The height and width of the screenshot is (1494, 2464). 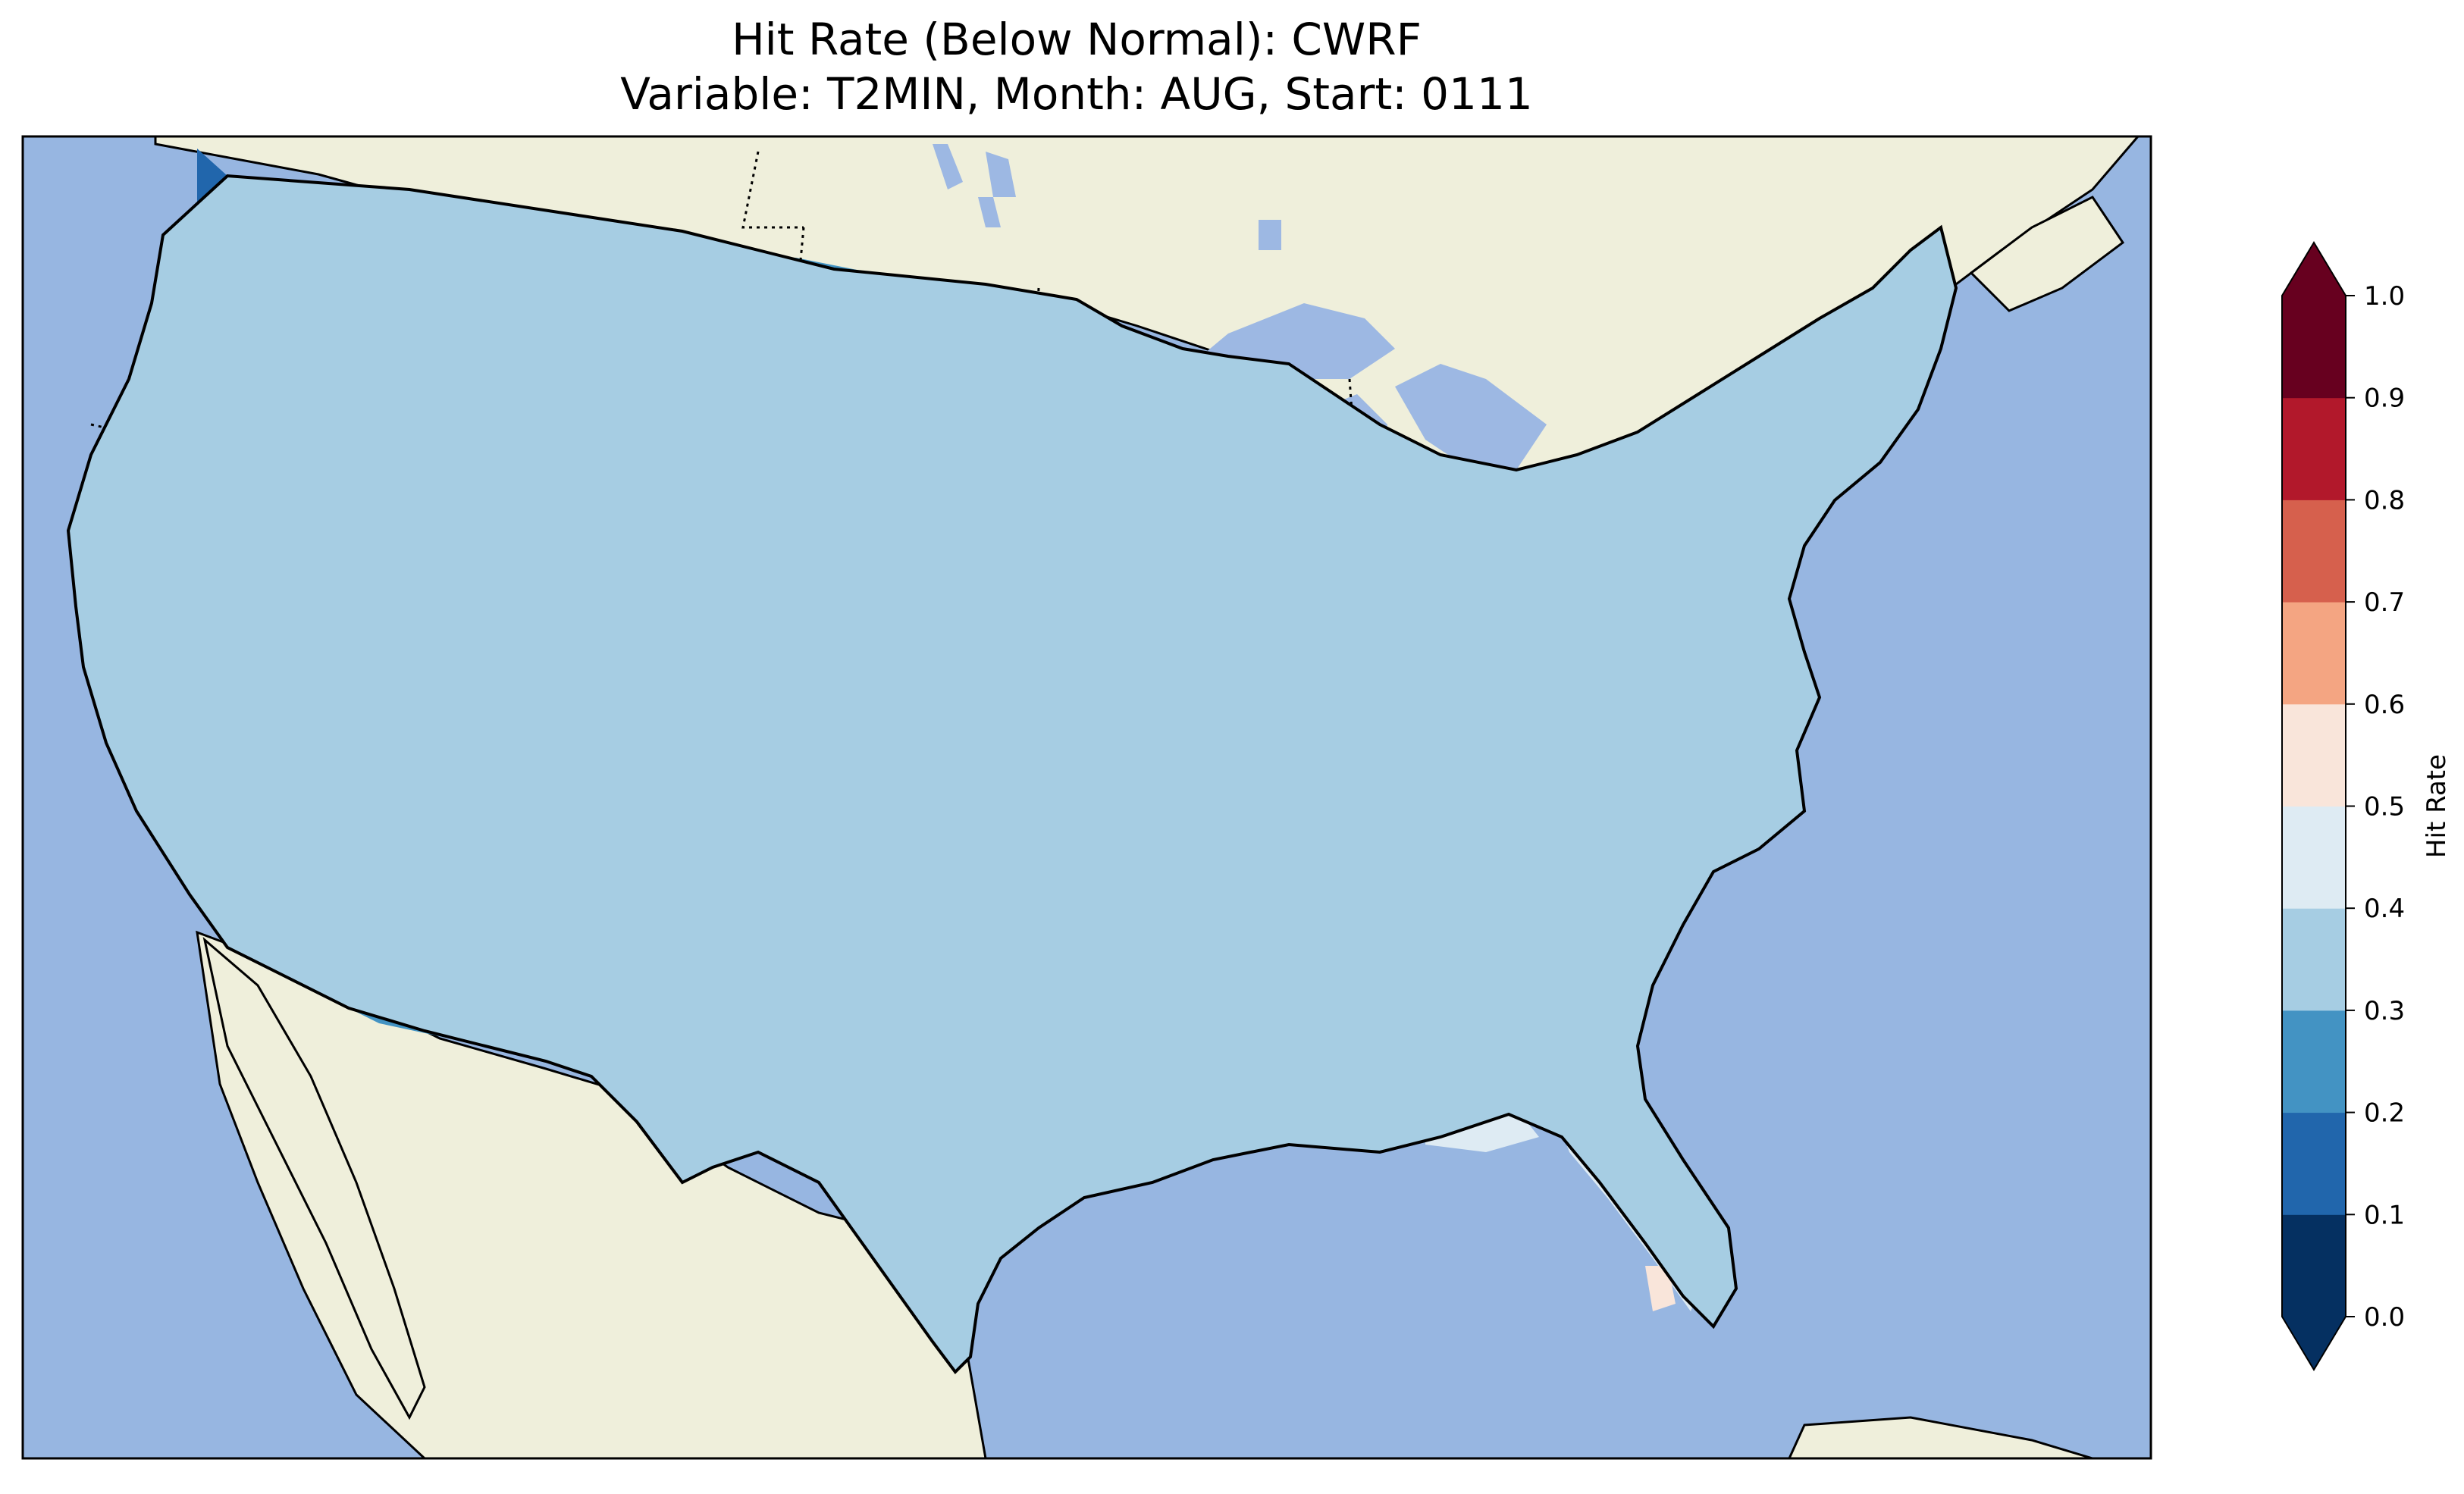 What do you see at coordinates (314, 1178) in the screenshot?
I see `baja-land` at bounding box center [314, 1178].